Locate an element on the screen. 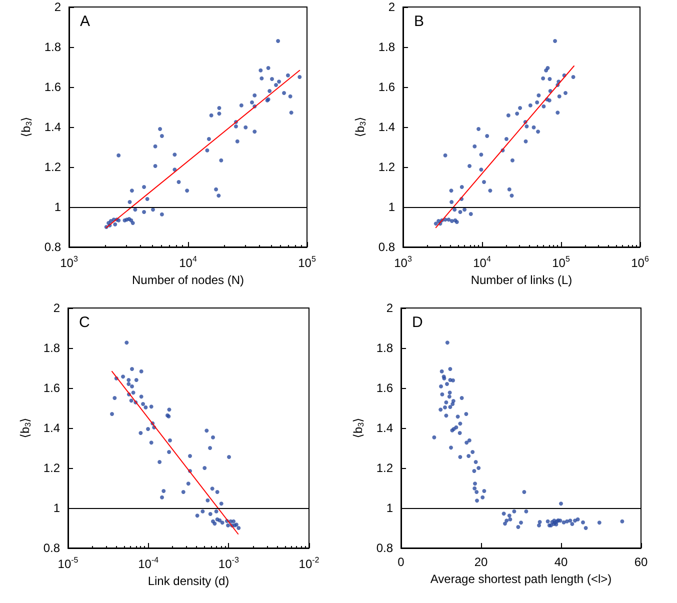 The height and width of the screenshot is (603, 677). x-tick-label: 40 is located at coordinates (561, 562).